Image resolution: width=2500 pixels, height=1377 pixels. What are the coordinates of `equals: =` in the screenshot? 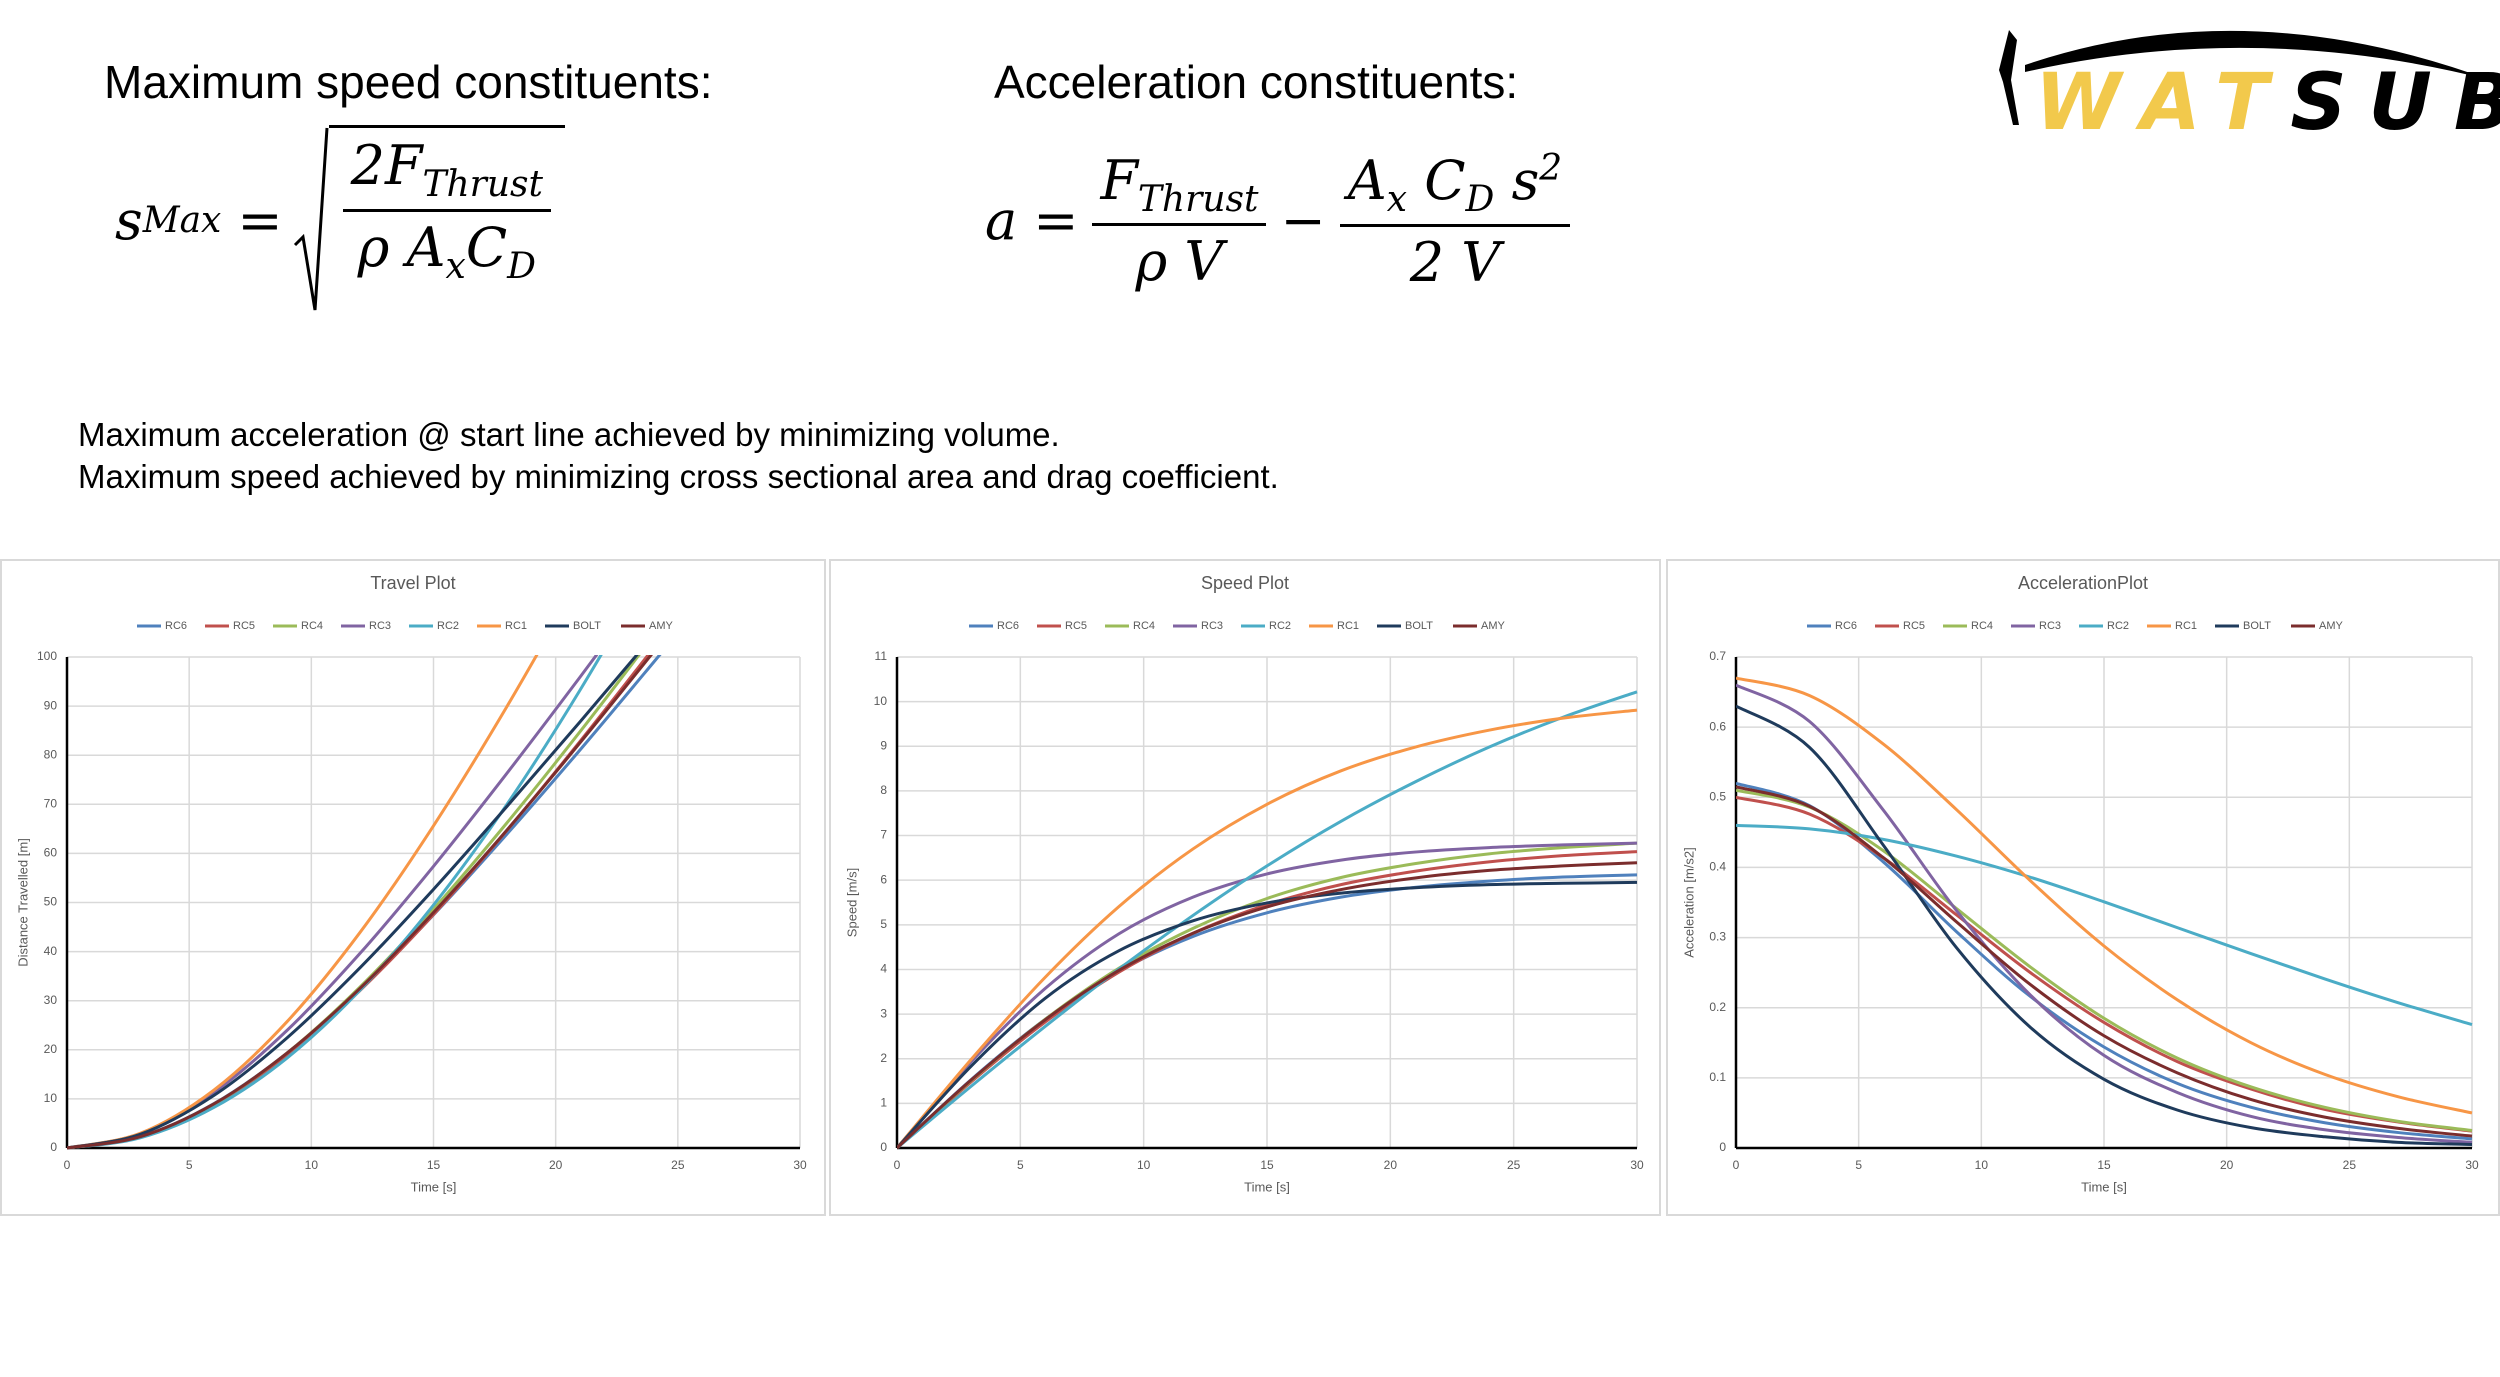 It's located at (1056, 221).